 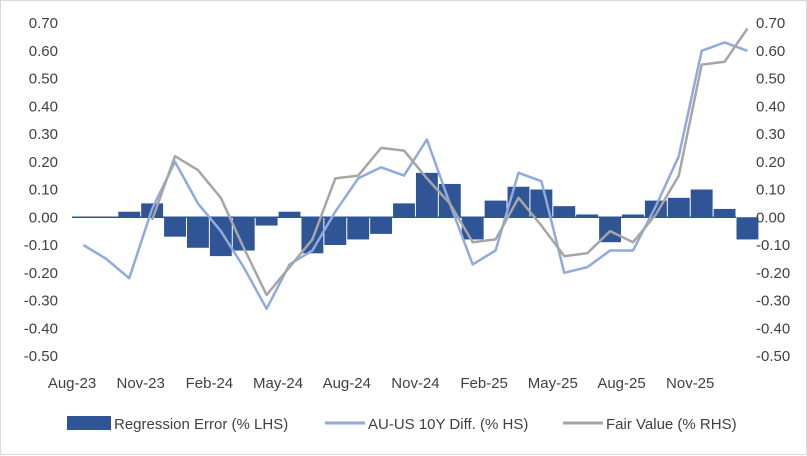 I want to click on y-right-tick-label: 0.10, so click(x=770, y=190).